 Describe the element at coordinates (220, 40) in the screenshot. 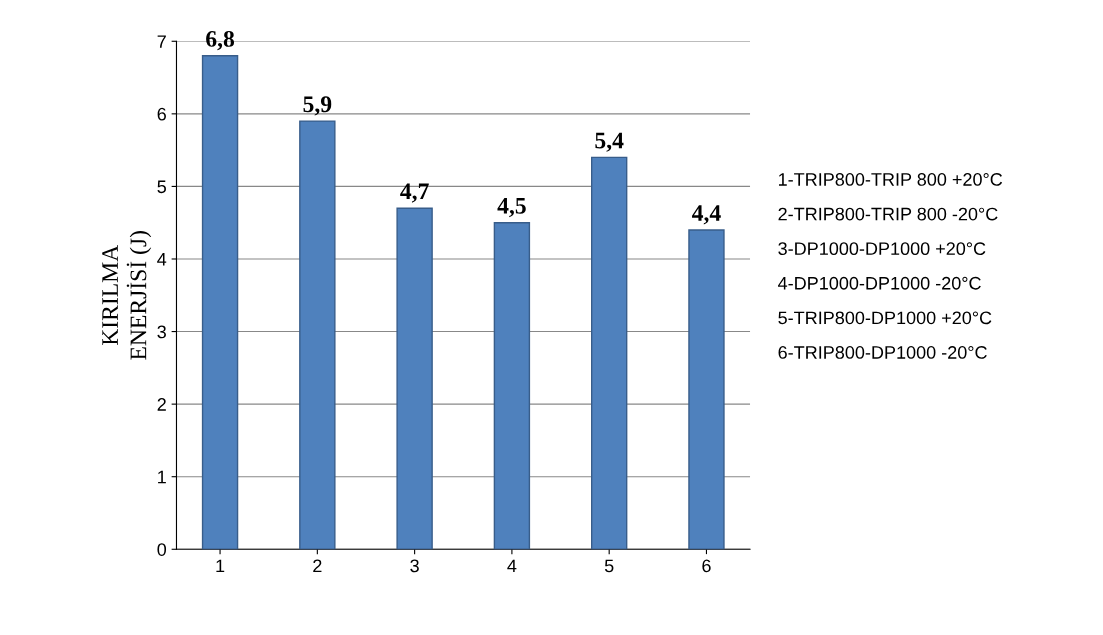

I see `data-label: 6,8` at that location.